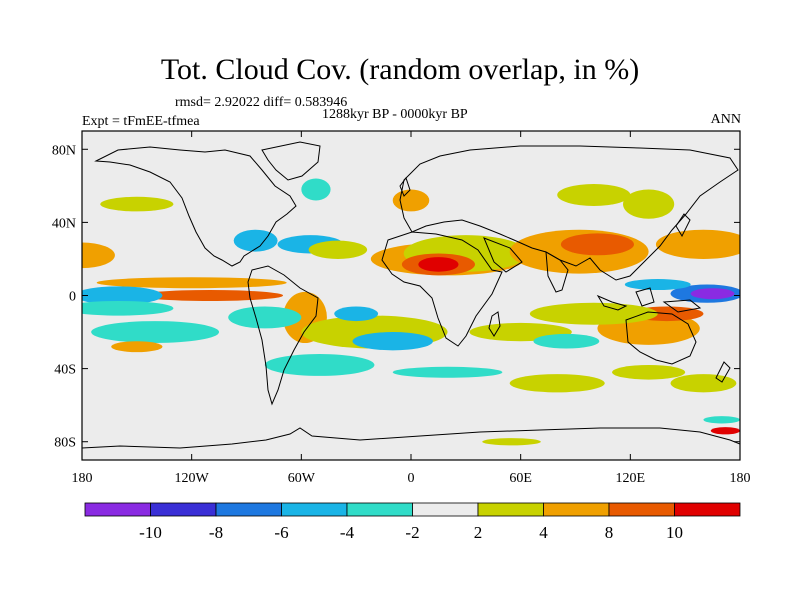  Describe the element at coordinates (682, 306) in the screenshot. I see `coastline-new-guinea` at that location.